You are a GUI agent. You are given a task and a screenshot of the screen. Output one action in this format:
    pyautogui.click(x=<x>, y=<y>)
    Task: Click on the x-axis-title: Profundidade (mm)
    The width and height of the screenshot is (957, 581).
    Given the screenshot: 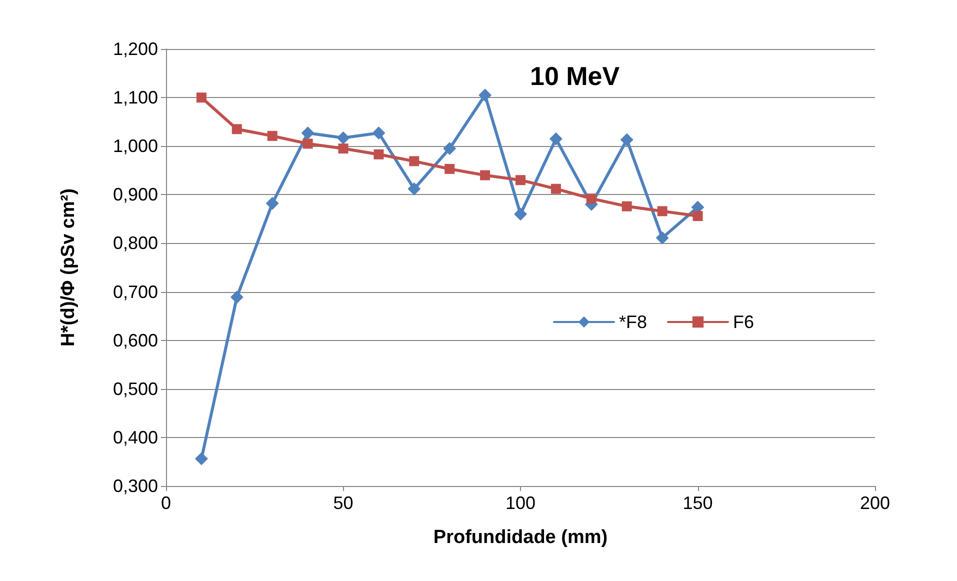 What is the action you would take?
    pyautogui.click(x=520, y=537)
    